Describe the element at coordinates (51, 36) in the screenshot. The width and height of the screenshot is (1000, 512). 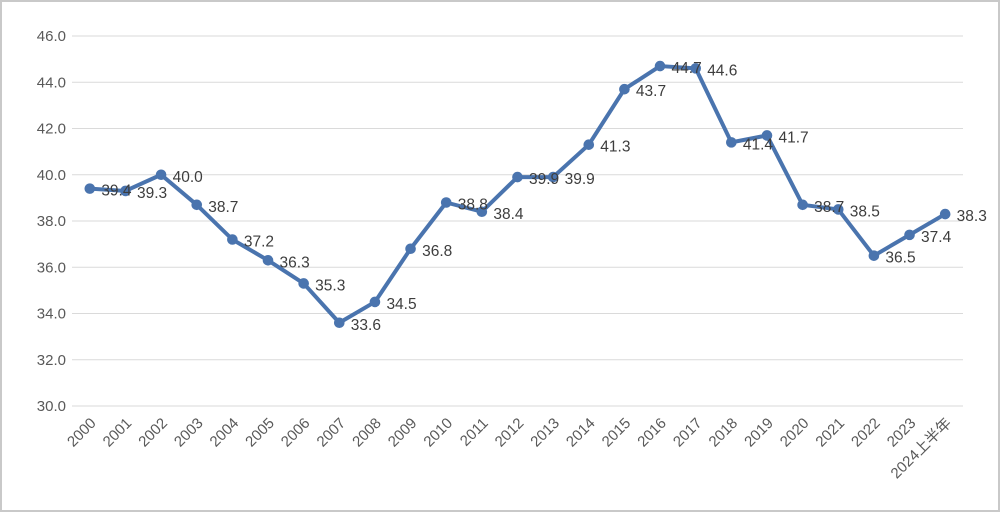
I see `y-axis-tick-label: 46.0` at that location.